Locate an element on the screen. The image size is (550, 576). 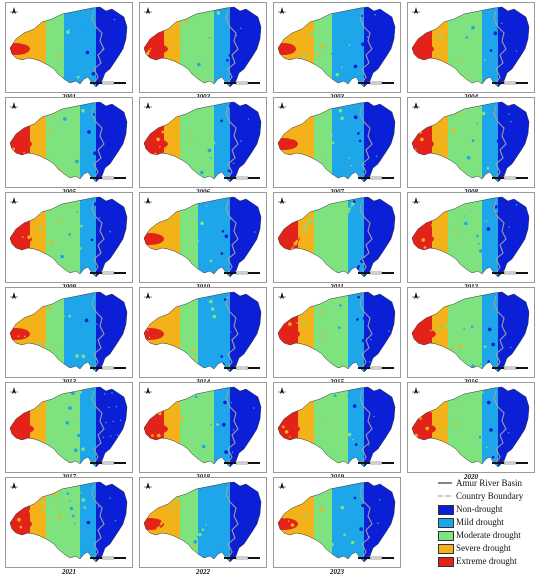
north-arrow-icon is located at coordinates (148, 295).